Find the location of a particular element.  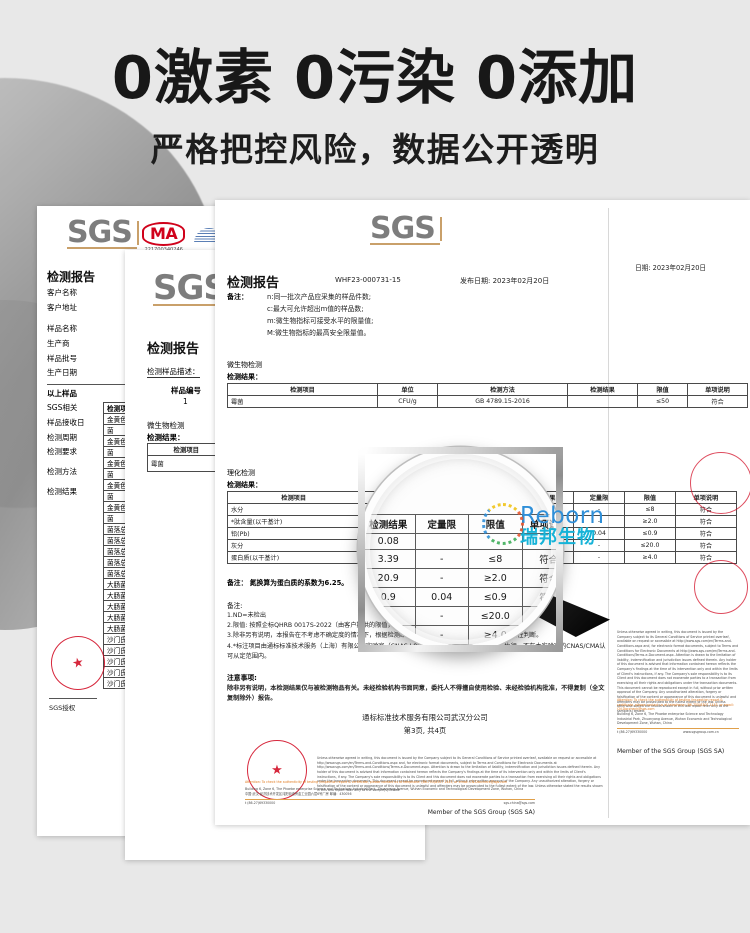

table-header-cell: 单位 is located at coordinates (407, 389).